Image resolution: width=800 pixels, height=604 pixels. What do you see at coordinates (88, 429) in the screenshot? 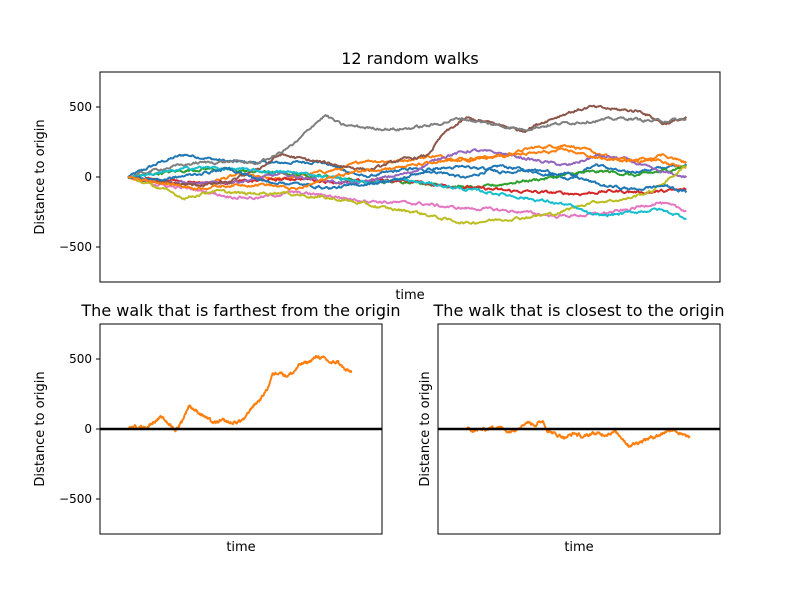
I see `farthest-ytick-label-0: 0` at bounding box center [88, 429].